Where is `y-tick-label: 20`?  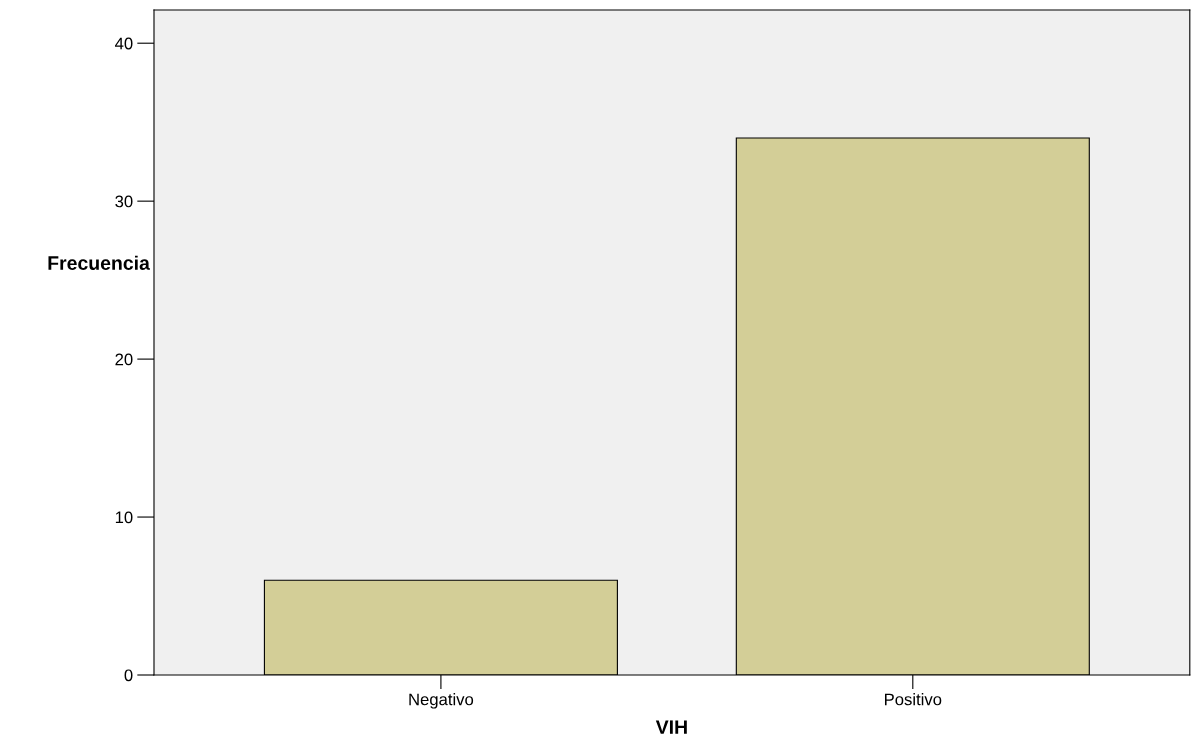 y-tick-label: 20 is located at coordinates (124, 359).